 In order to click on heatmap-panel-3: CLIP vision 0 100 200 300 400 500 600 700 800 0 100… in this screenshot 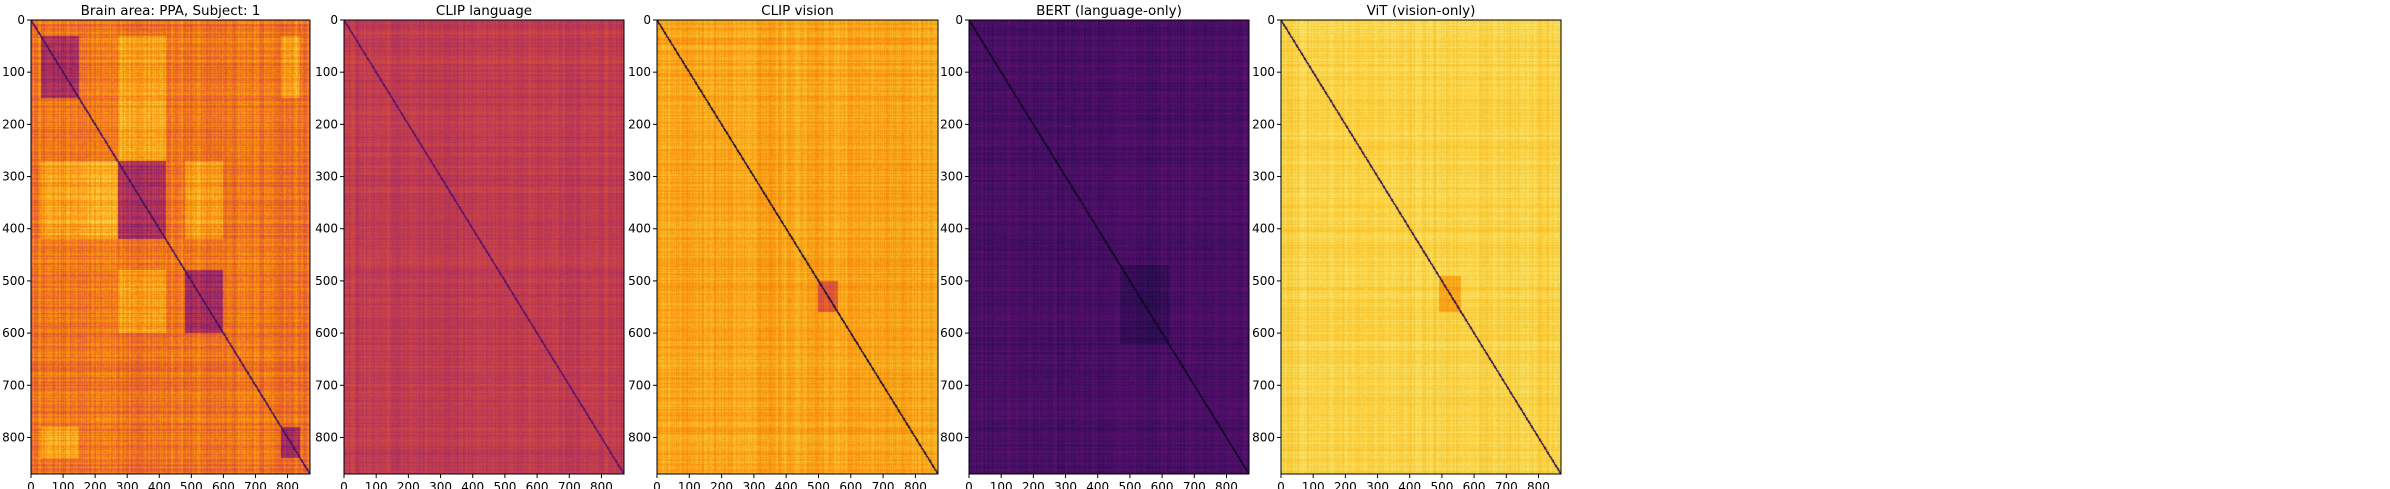, I will do `click(783, 246)`.